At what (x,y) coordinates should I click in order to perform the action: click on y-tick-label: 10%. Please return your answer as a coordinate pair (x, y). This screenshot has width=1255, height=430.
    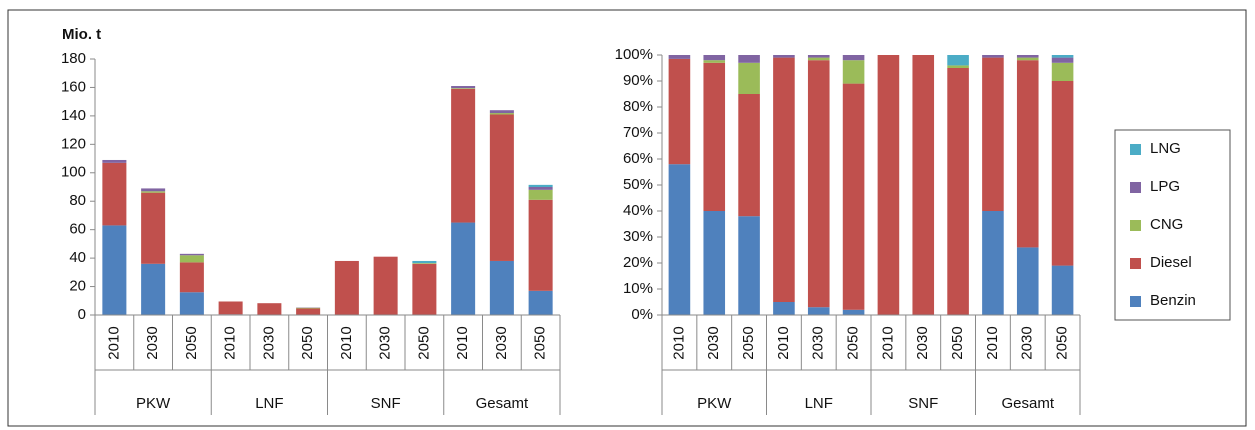
    Looking at the image, I should click on (638, 288).